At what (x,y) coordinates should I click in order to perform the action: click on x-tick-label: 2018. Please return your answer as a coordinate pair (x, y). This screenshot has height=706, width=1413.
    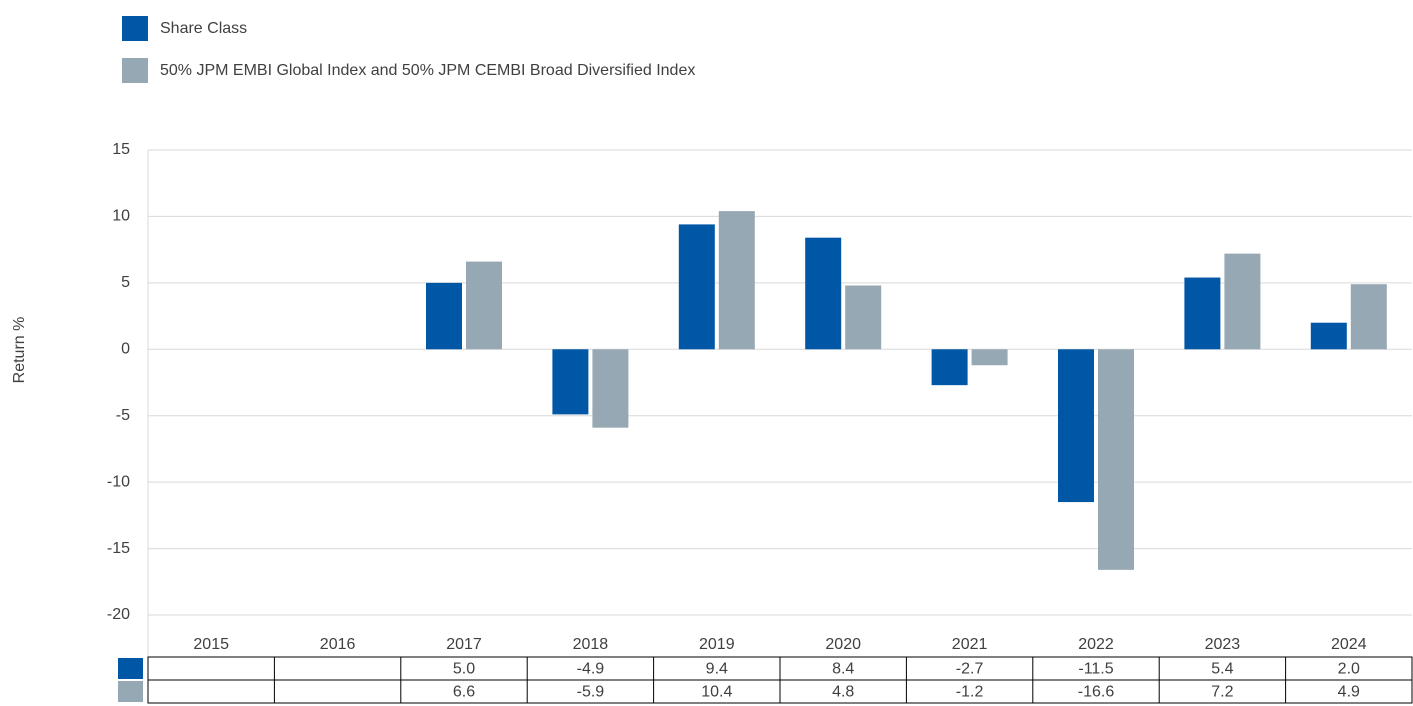
    Looking at the image, I should click on (591, 644).